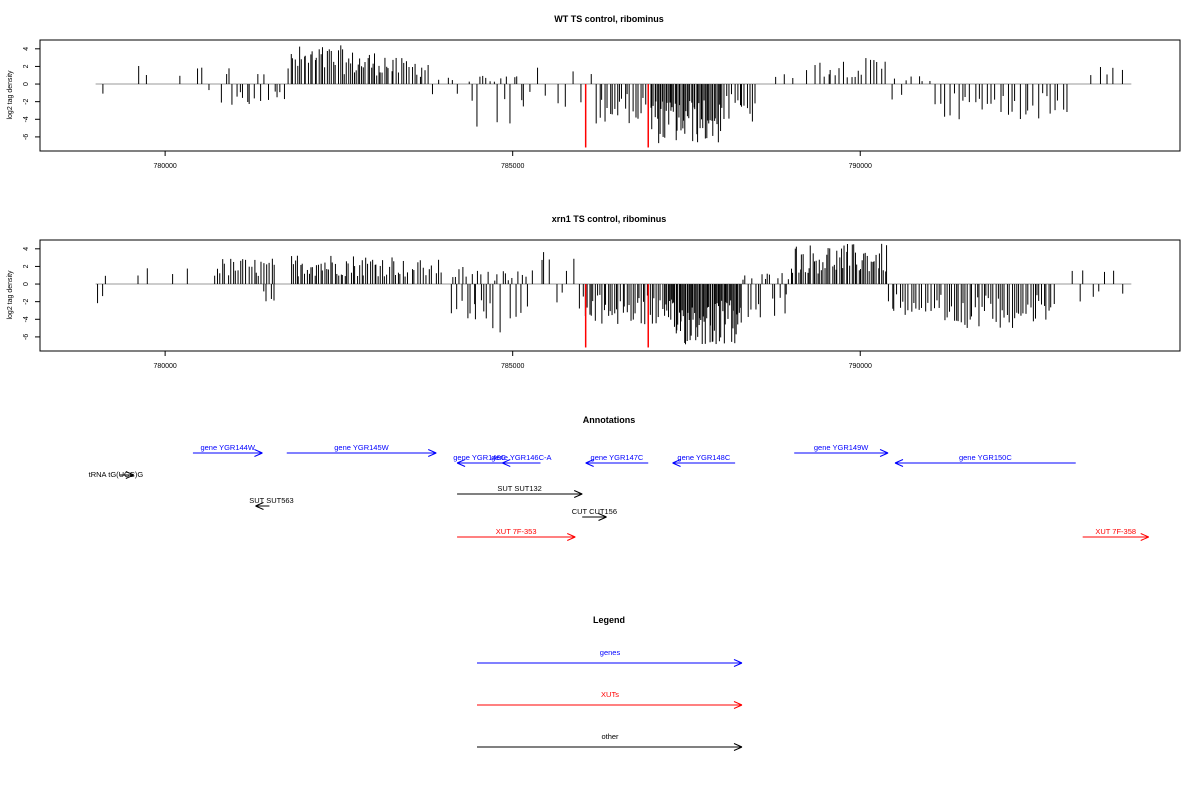 This screenshot has width=1200, height=800. I want to click on annotation-label: XUT 7F-358, so click(1115, 531).